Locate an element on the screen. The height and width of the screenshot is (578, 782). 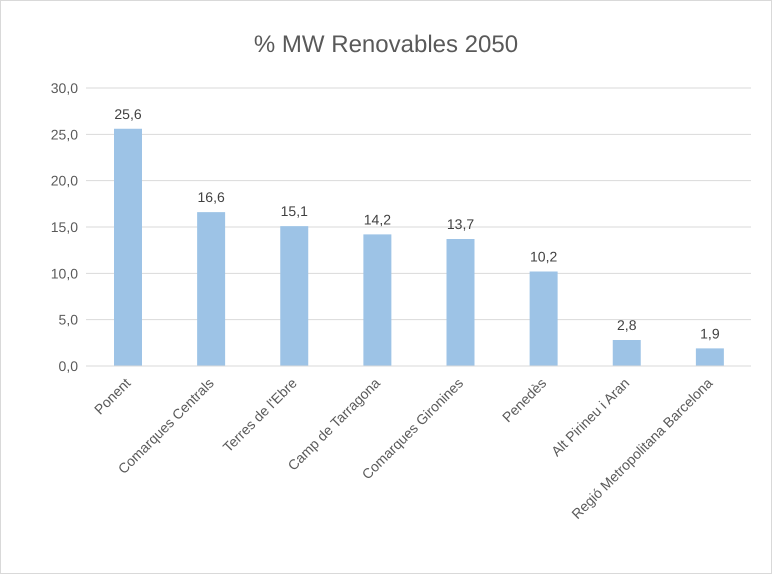
y-tick-label: 25,0 is located at coordinates (64, 134).